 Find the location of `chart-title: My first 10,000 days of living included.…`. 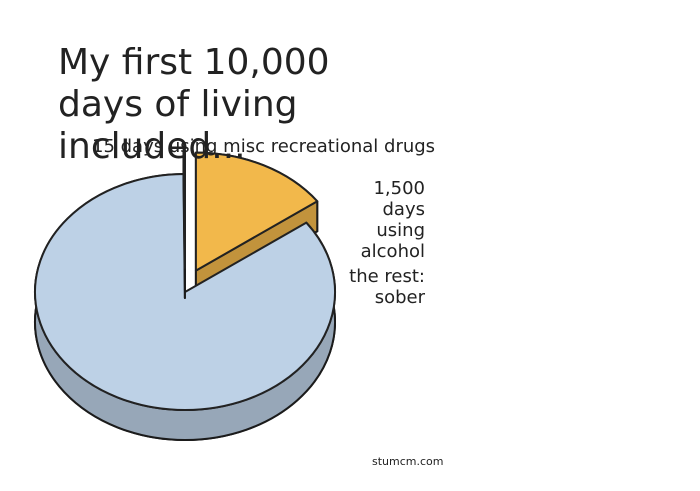

chart-title: My first 10,000 days of living included.… is located at coordinates (194, 104).